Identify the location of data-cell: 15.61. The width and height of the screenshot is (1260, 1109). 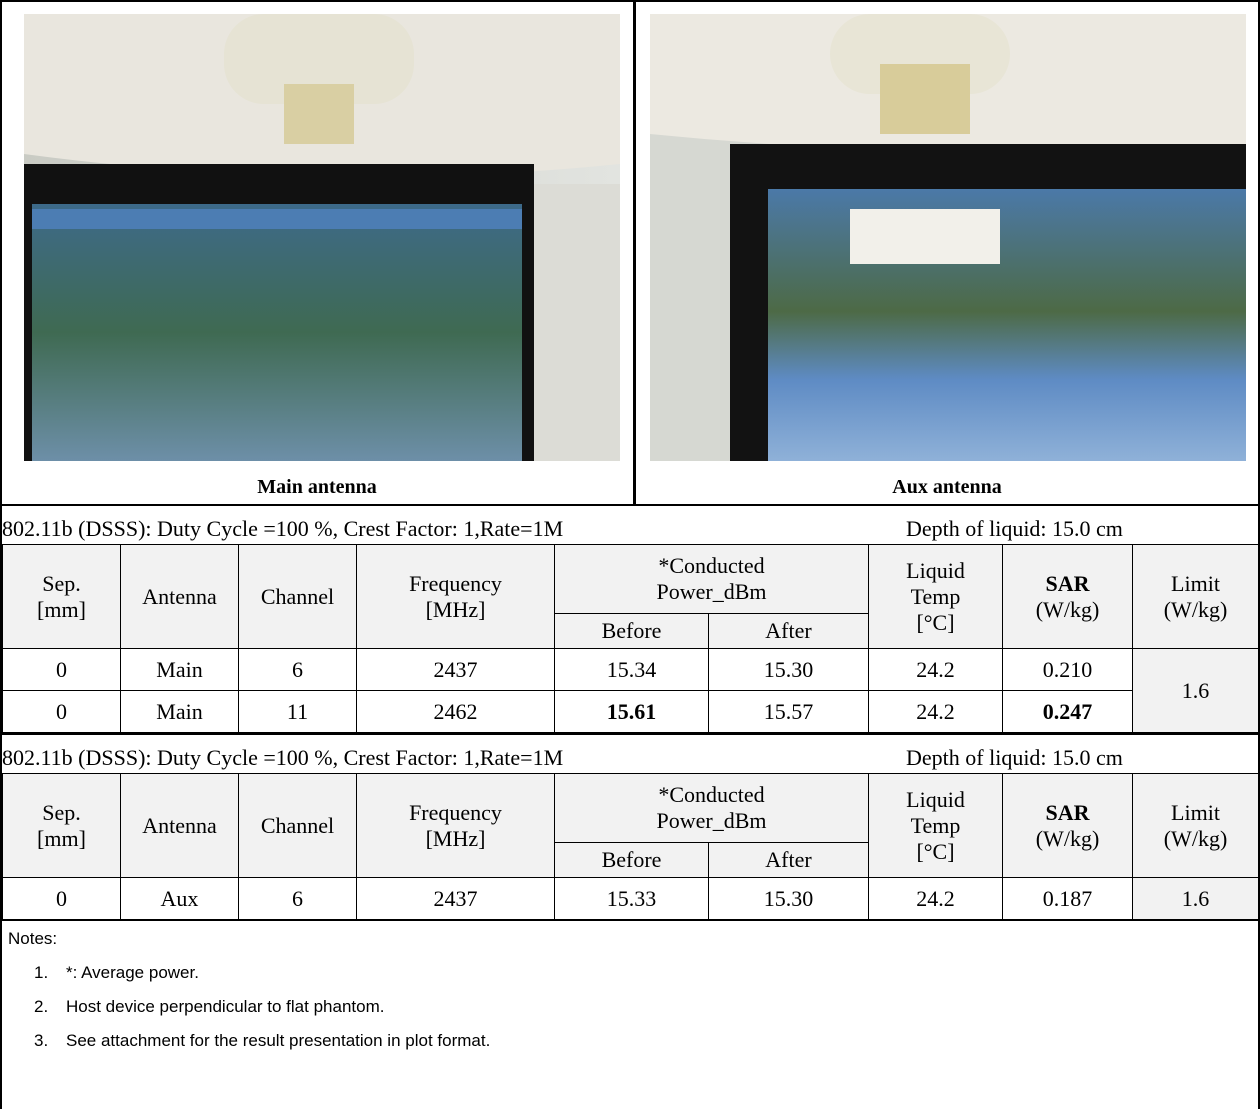
(631, 711).